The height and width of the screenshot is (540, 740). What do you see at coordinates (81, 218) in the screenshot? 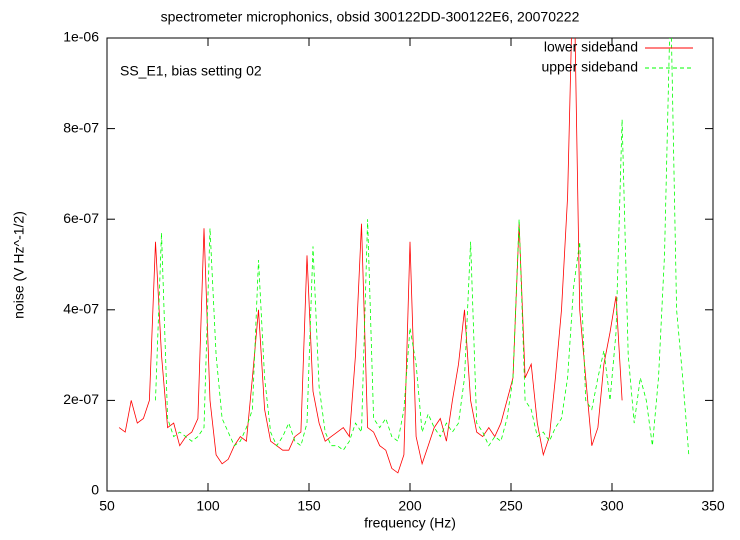
I see `y-tick-label: 6e-07` at bounding box center [81, 218].